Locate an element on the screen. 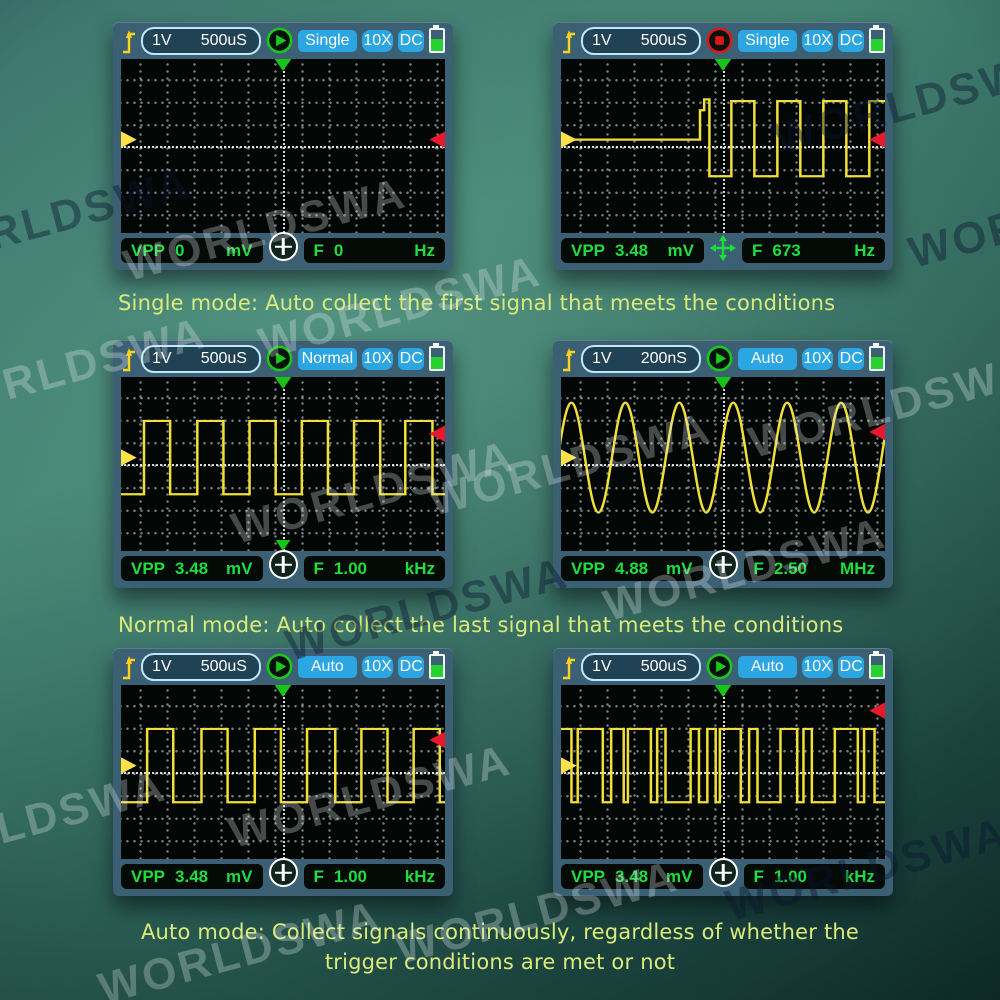 Image resolution: width=1000 pixels, height=1000 pixels. freq-value: 1.00 is located at coordinates (350, 568).